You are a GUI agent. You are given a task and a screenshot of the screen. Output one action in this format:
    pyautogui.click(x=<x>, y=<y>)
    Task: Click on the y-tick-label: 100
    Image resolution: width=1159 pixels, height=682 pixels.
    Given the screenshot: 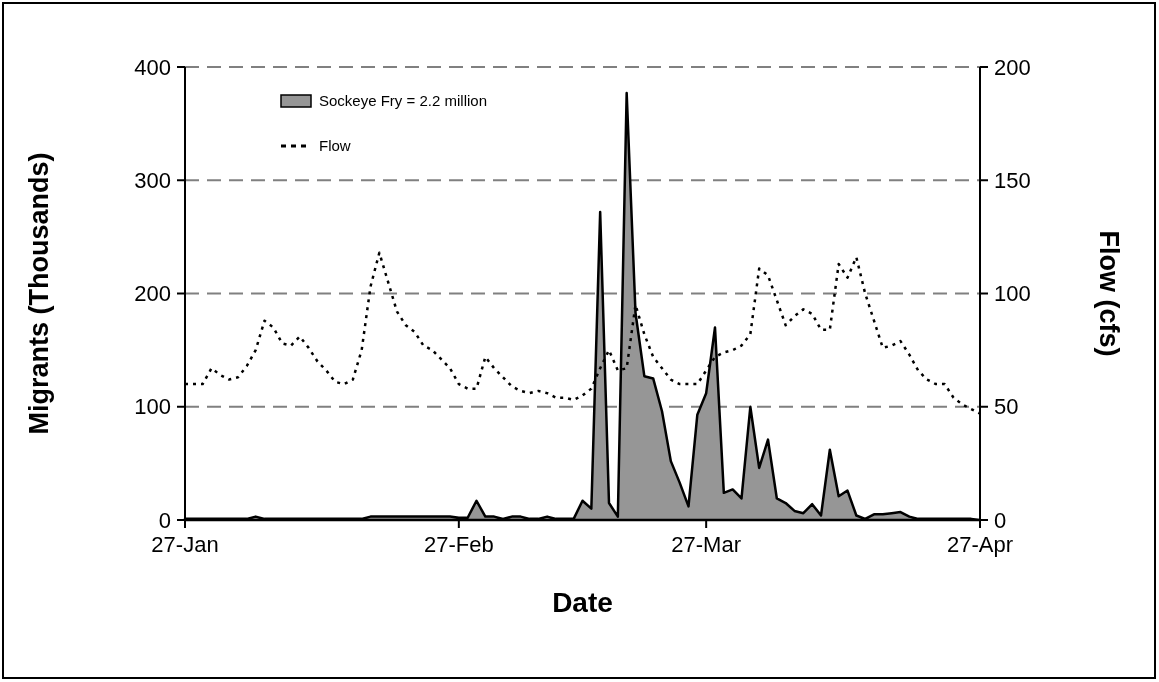 What is the action you would take?
    pyautogui.click(x=152, y=407)
    